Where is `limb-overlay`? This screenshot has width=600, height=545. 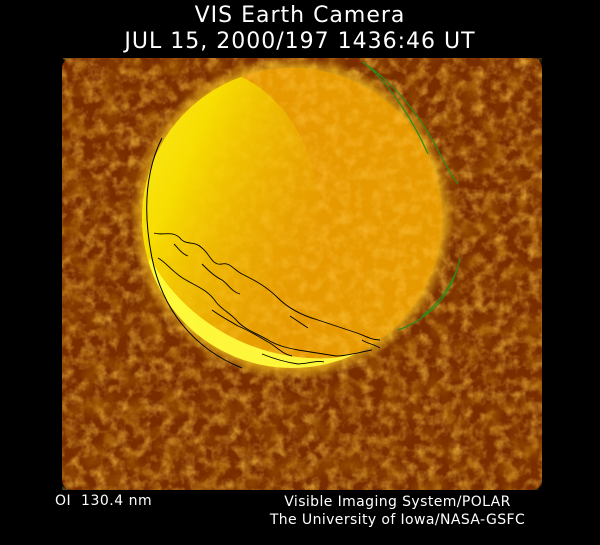
limb-overlay is located at coordinates (411, 196).